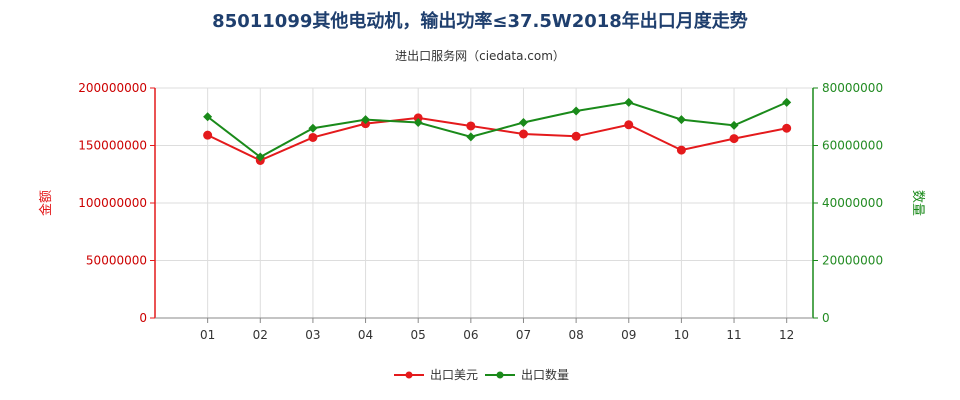  I want to click on y-right-tick-label: 20000000, so click(852, 261).